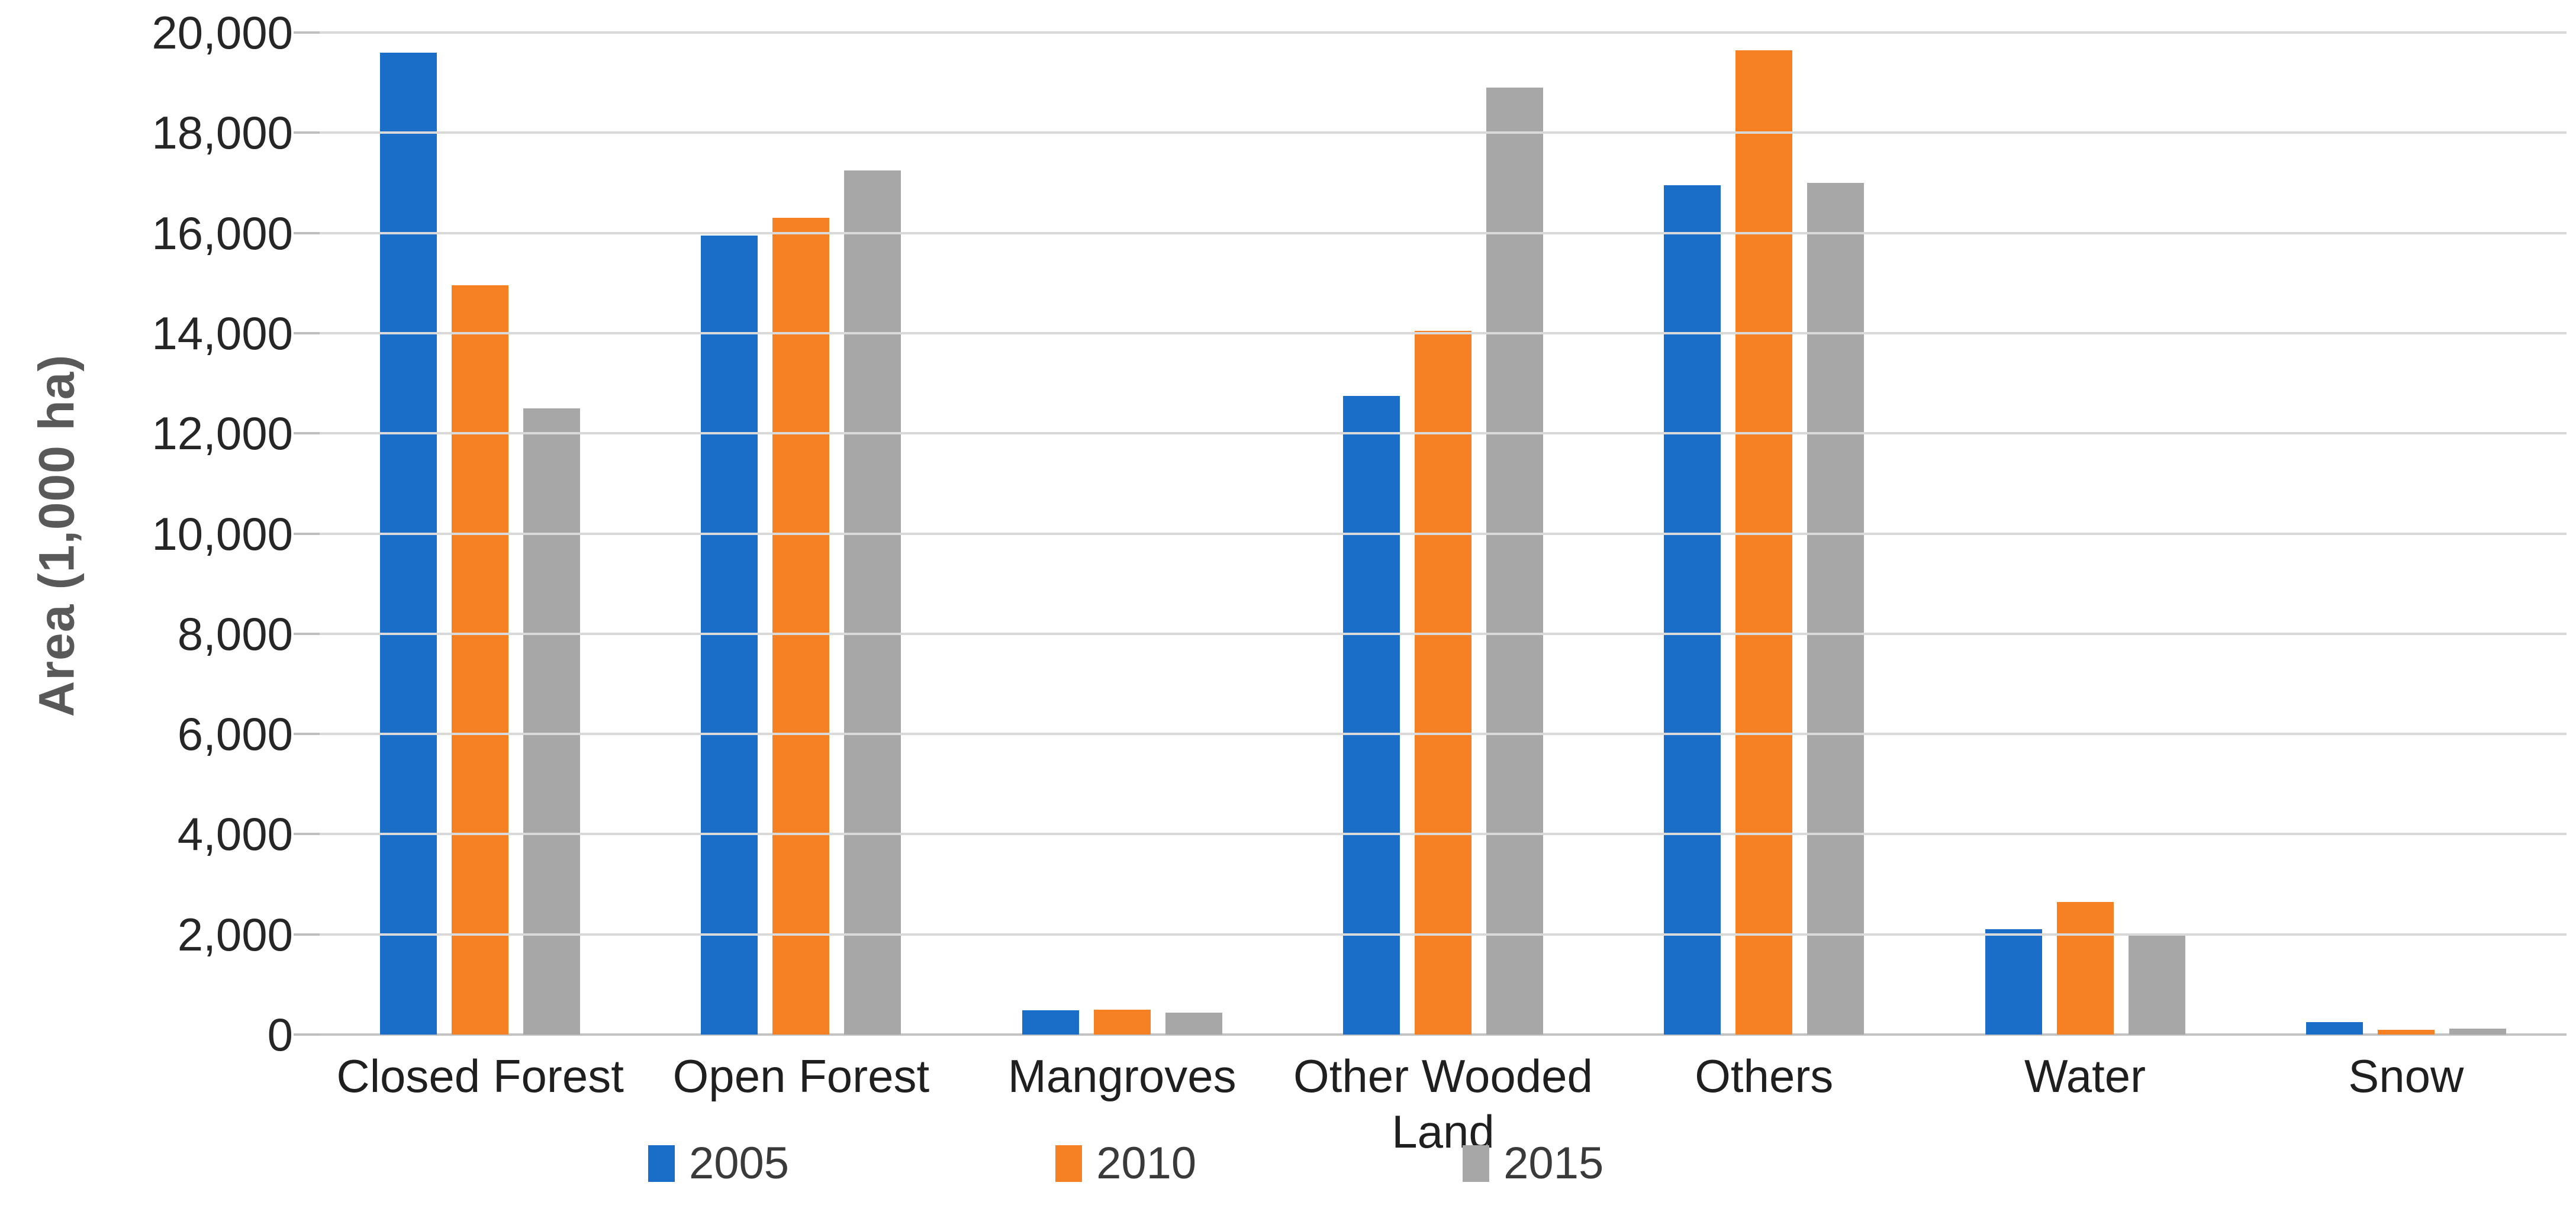 This screenshot has height=1205, width=2576. I want to click on y-tick-label: 16,000, so click(223, 233).